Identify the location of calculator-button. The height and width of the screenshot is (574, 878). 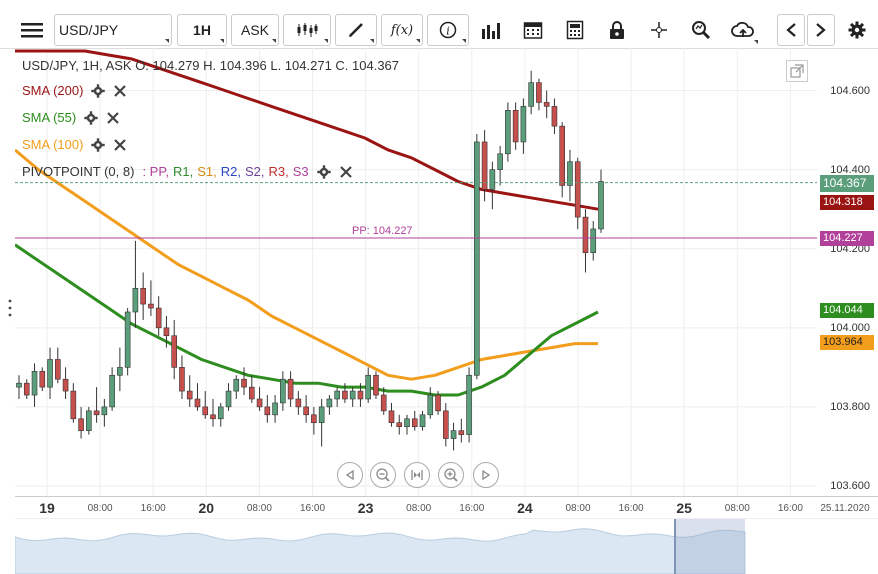
(575, 30).